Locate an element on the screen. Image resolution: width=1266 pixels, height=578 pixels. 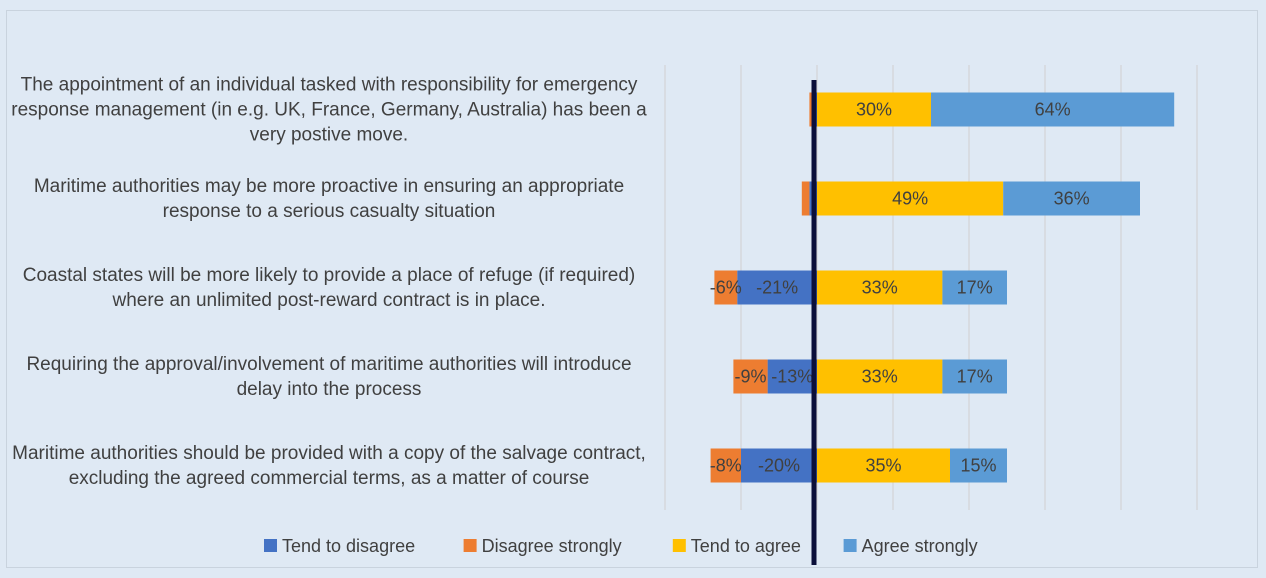
data-label: 30% is located at coordinates (874, 109).